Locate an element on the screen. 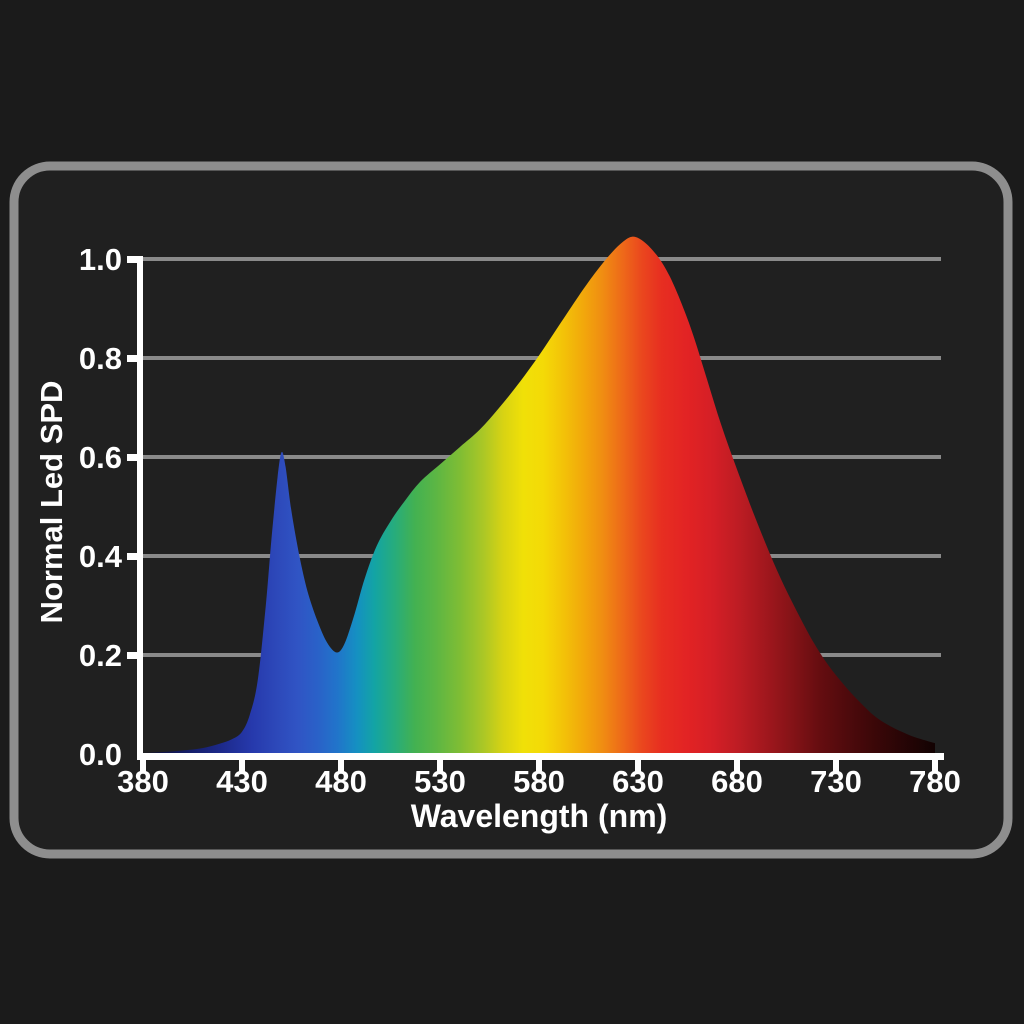  y-axis-line is located at coordinates (140, 508).